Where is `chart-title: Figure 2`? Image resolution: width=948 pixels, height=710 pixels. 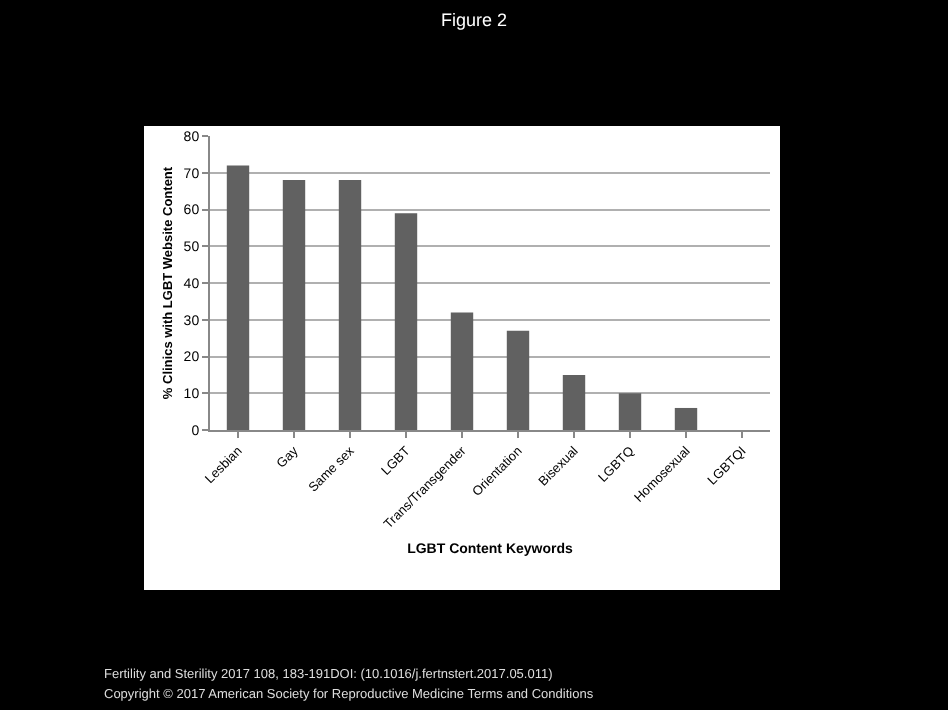 chart-title: Figure 2 is located at coordinates (474, 20).